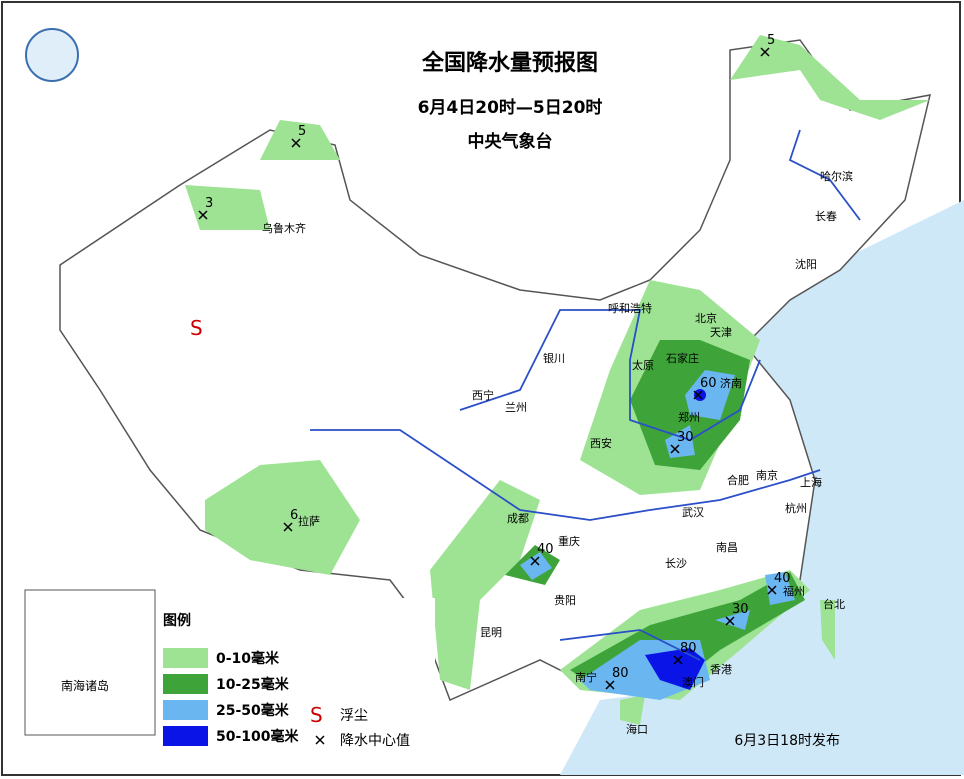 The height and width of the screenshot is (779, 964). I want to click on center-value: 6, so click(294, 515).